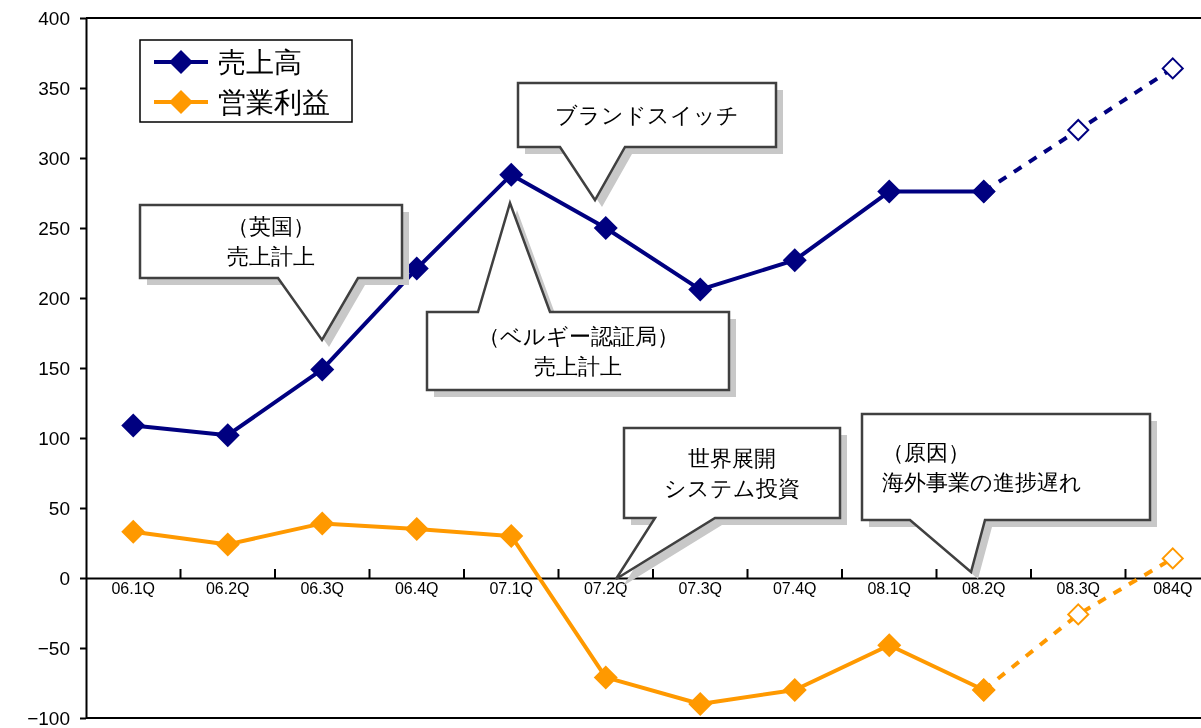 Image resolution: width=1201 pixels, height=728 pixels. I want to click on x-tick-label: 07.2Q, so click(605, 589).